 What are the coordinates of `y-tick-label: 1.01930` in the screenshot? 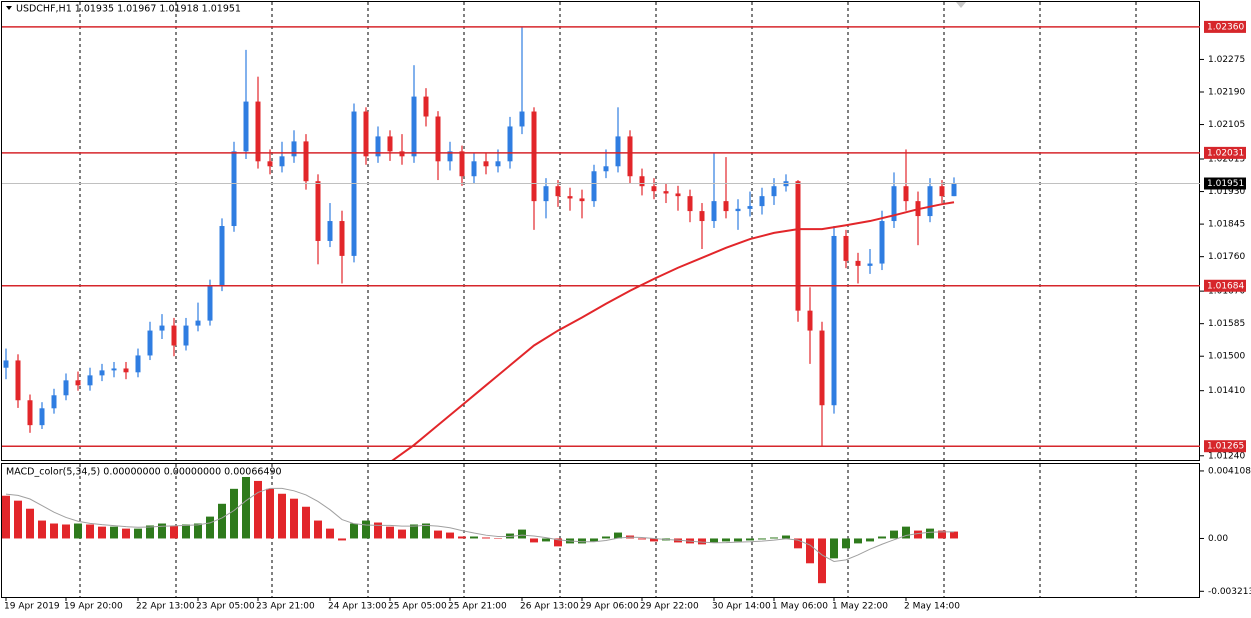 It's located at (1226, 192).